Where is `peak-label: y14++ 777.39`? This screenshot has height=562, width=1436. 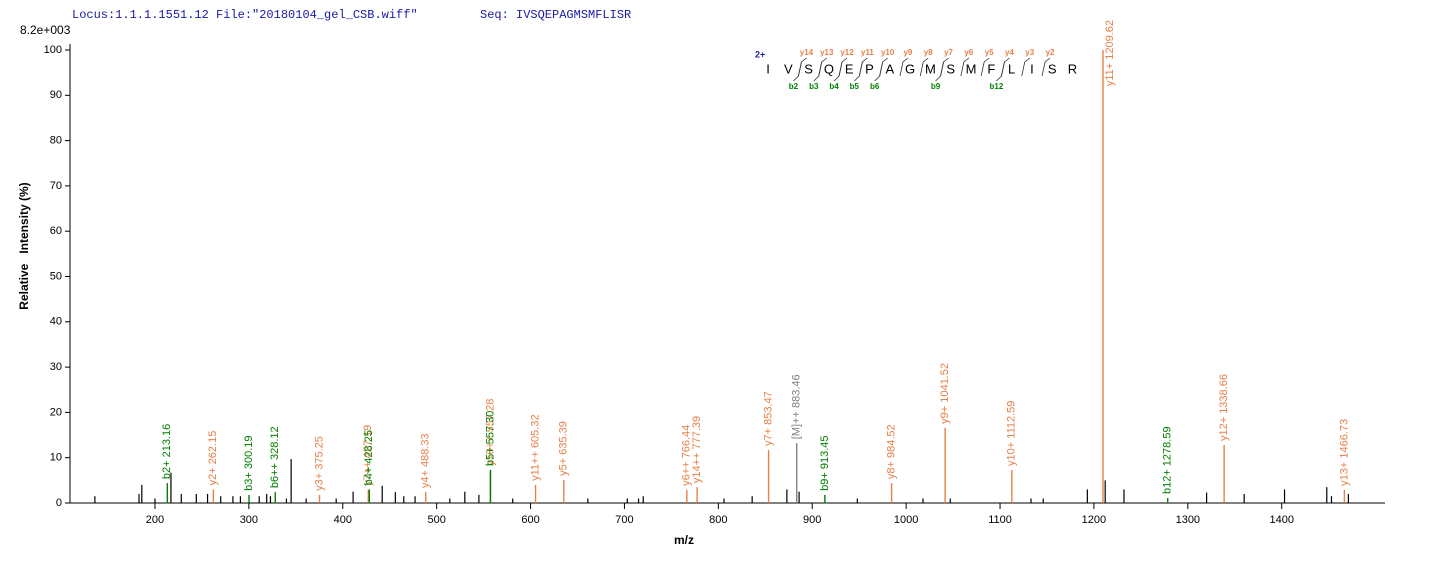 peak-label: y14++ 777.39 is located at coordinates (697, 449).